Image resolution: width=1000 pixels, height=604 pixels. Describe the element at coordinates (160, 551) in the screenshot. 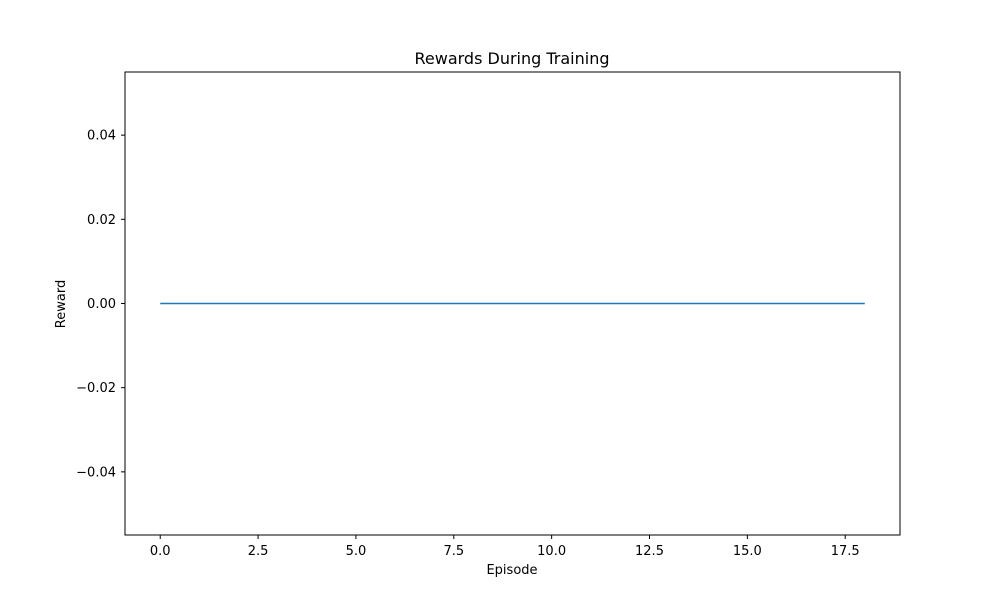

I see `x-tick-label: 0.0` at that location.